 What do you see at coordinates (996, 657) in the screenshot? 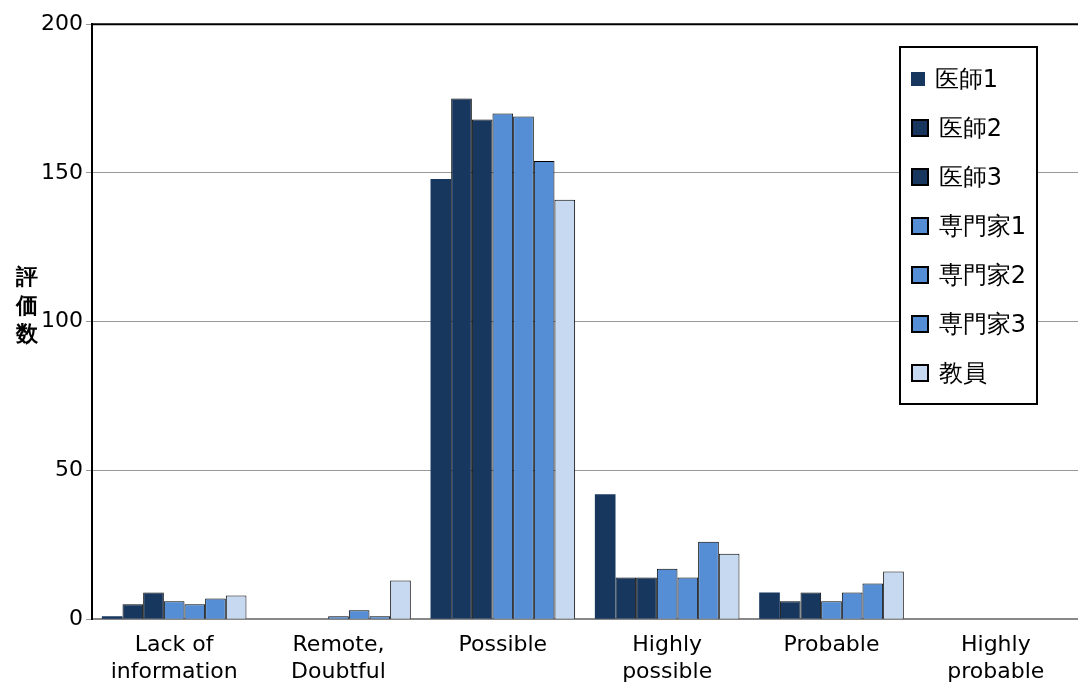
I see `x-tick-label: Highly probable` at bounding box center [996, 657].